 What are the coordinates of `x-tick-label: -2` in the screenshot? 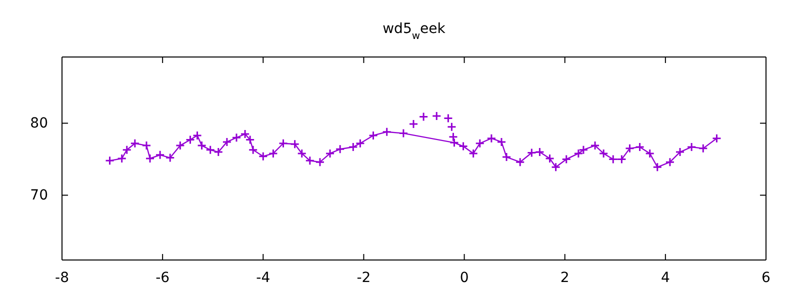 It's located at (363, 278).